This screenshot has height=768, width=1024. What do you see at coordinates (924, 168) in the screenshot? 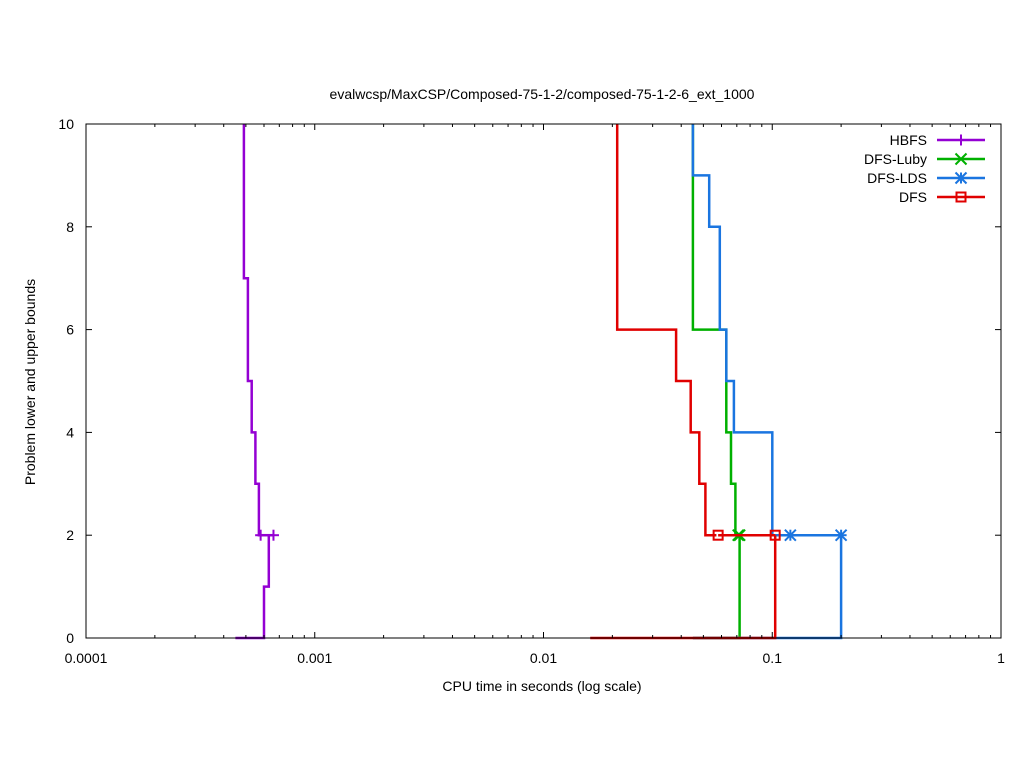
I see `legend: HBFS DFS-Luby DFS-LDS DFS` at bounding box center [924, 168].